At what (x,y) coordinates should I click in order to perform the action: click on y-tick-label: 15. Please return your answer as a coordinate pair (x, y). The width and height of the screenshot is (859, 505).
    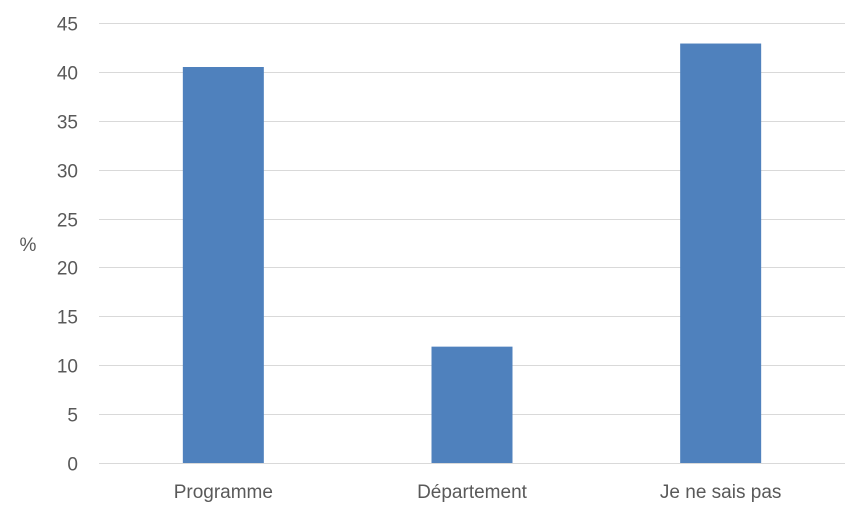
    Looking at the image, I should click on (67, 318).